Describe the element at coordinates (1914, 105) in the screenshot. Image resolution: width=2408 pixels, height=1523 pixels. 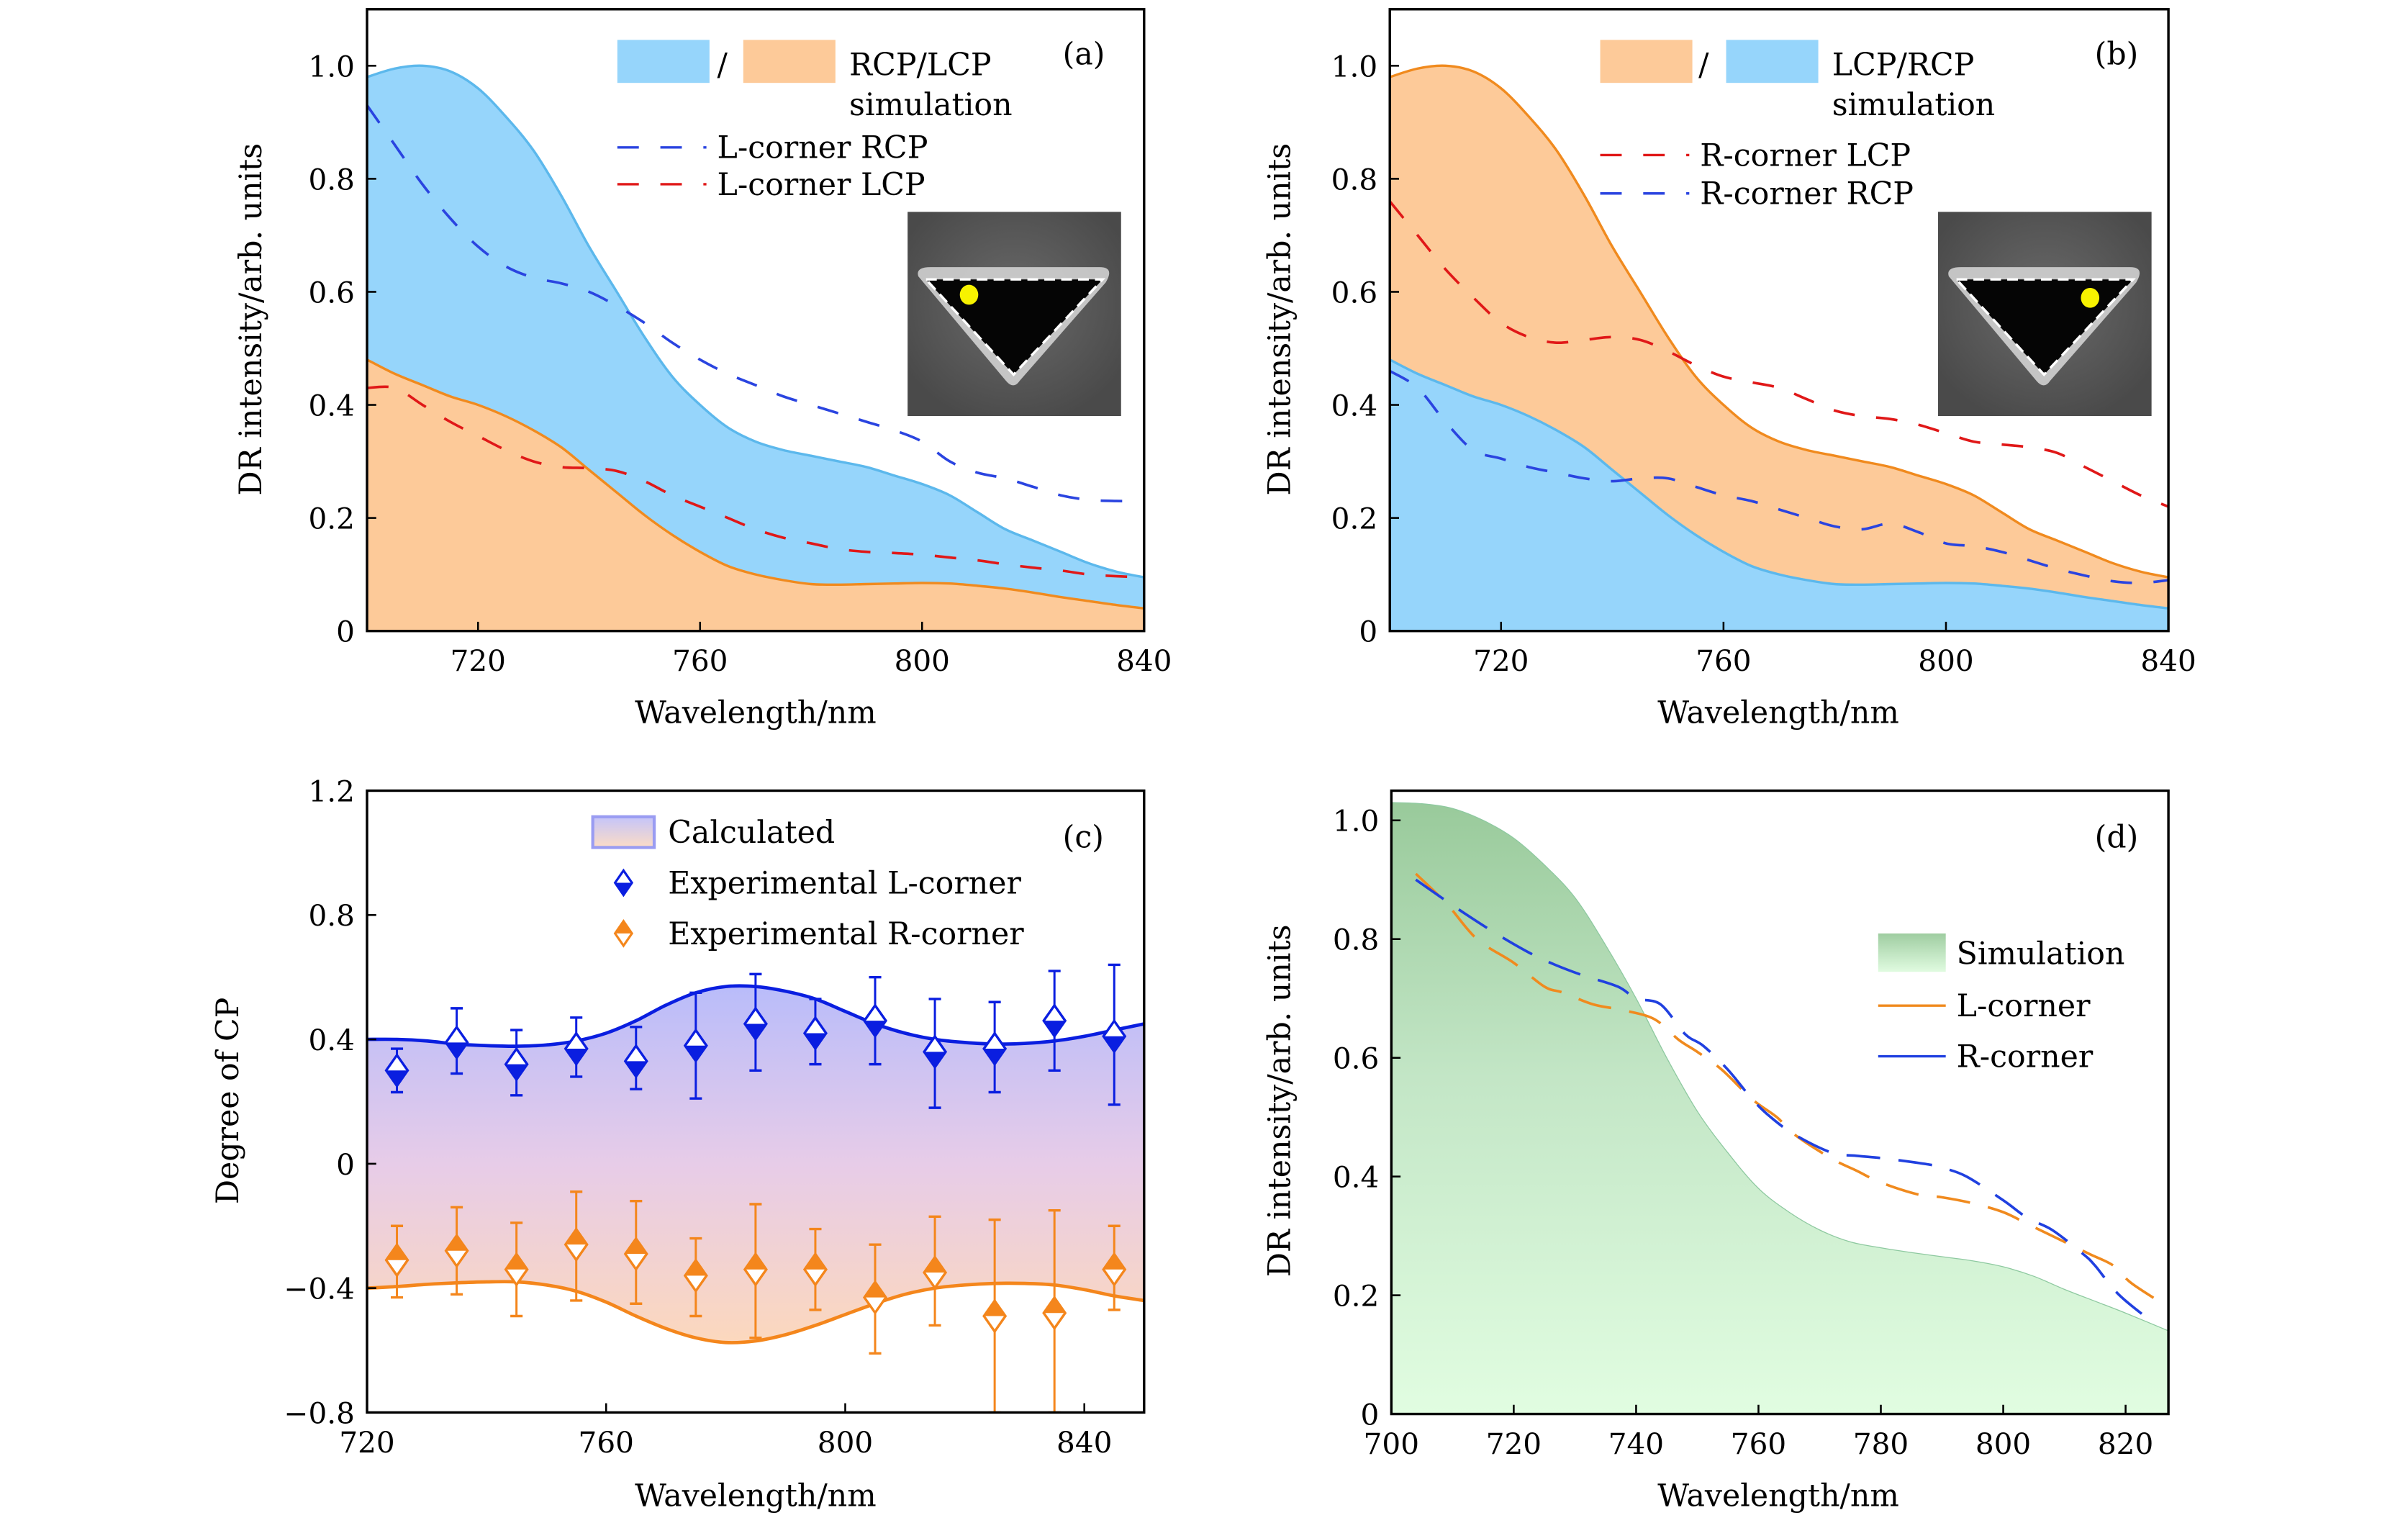
I see `legend-label-sim-line2: simulation` at that location.